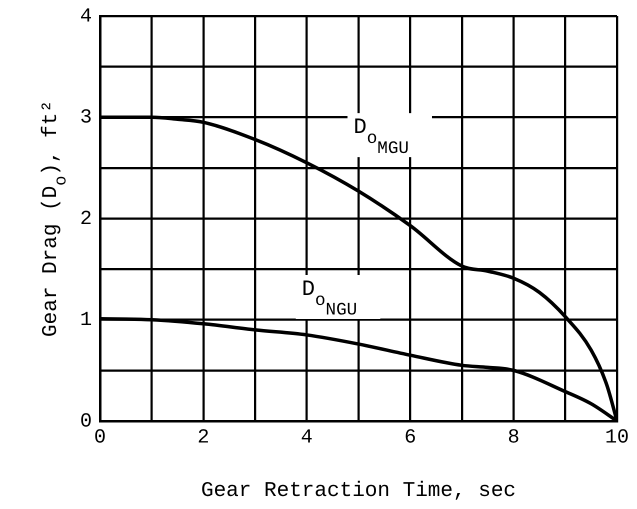 This screenshot has width=637, height=509. Describe the element at coordinates (203, 438) in the screenshot. I see `x-tick-label: 2` at that location.